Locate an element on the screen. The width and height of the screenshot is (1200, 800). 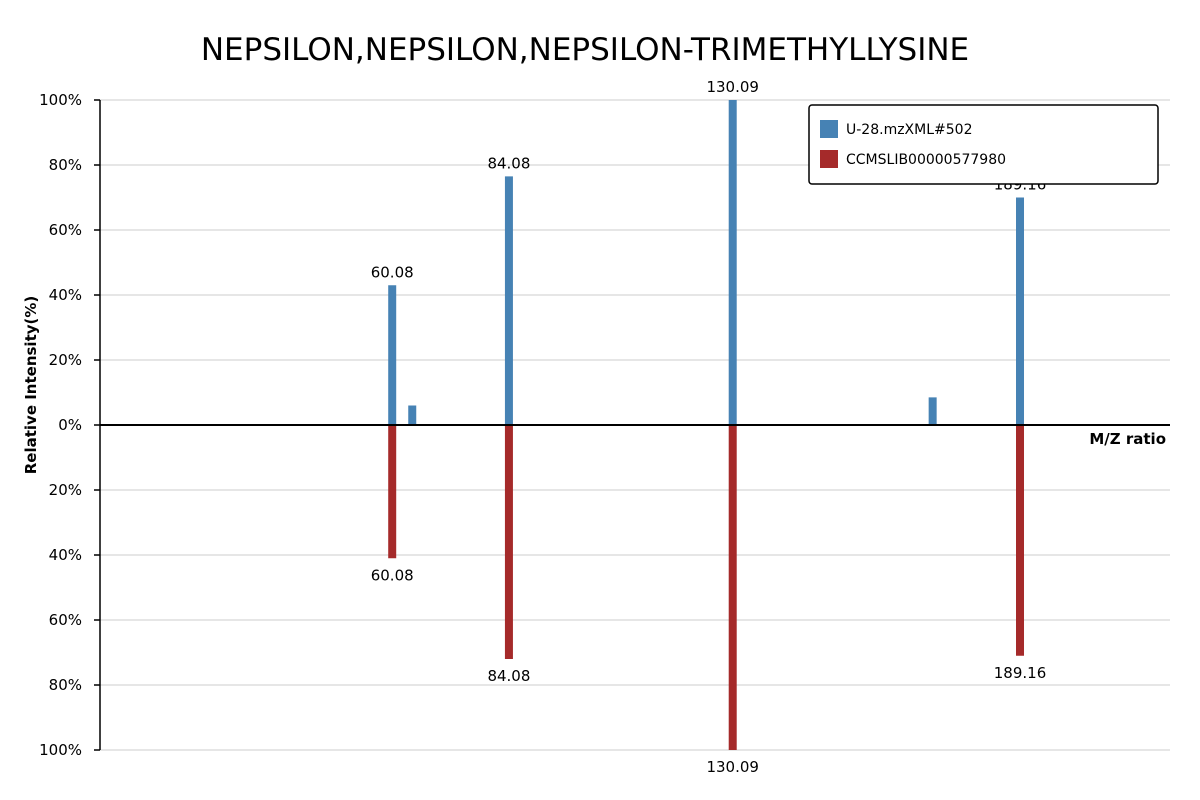
query-peak-label: 60.08 is located at coordinates (392, 272).